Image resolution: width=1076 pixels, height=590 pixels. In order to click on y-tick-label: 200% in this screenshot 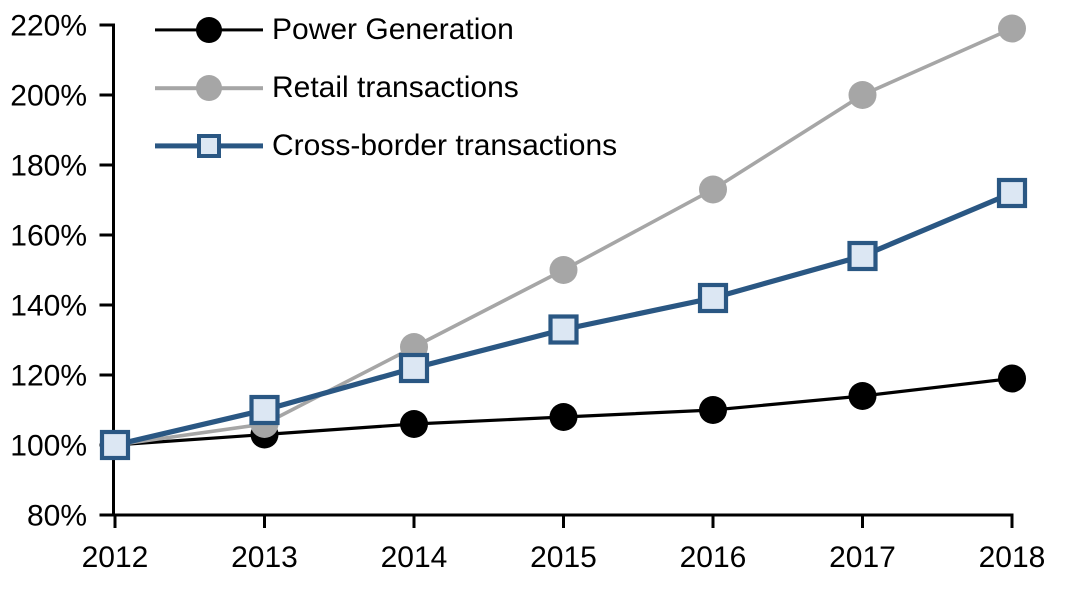, I will do `click(48, 96)`.